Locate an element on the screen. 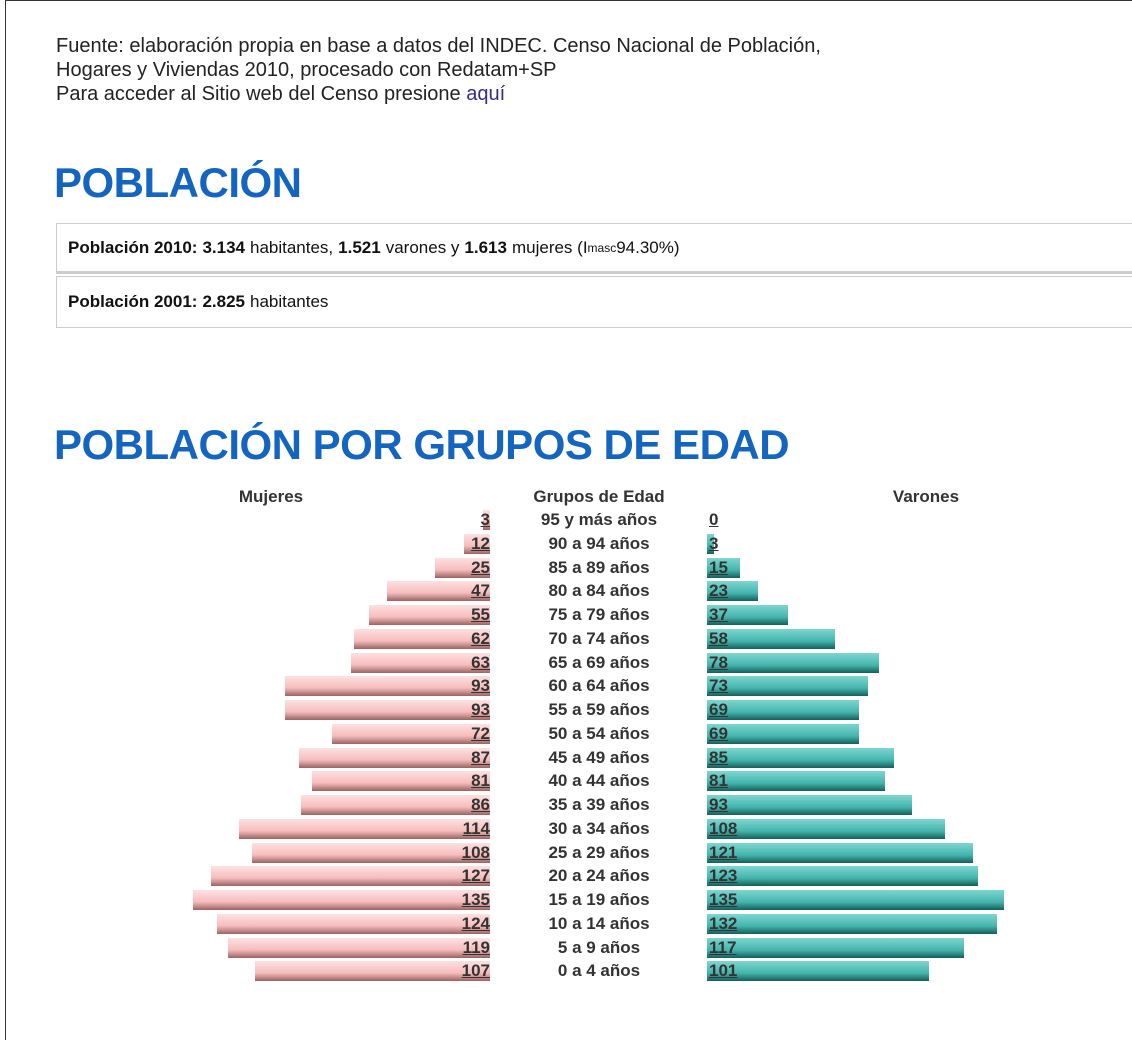 This screenshot has height=1040, width=1132. women-value: 47 is located at coordinates (480, 591).